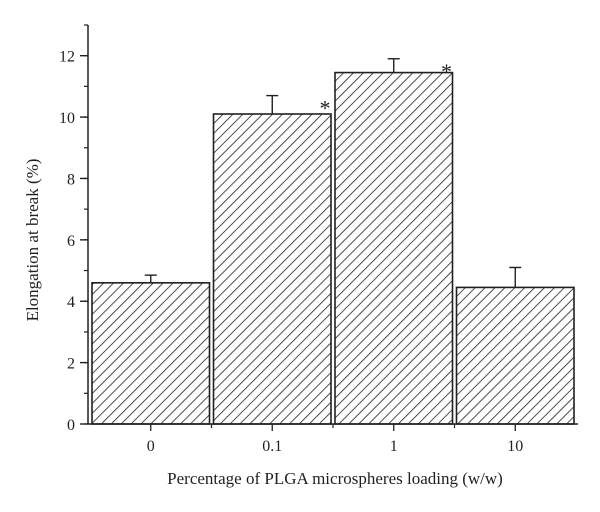 Image resolution: width=600 pixels, height=512 pixels. Describe the element at coordinates (325, 108) in the screenshot. I see `significance-mark-0.1: *` at that location.